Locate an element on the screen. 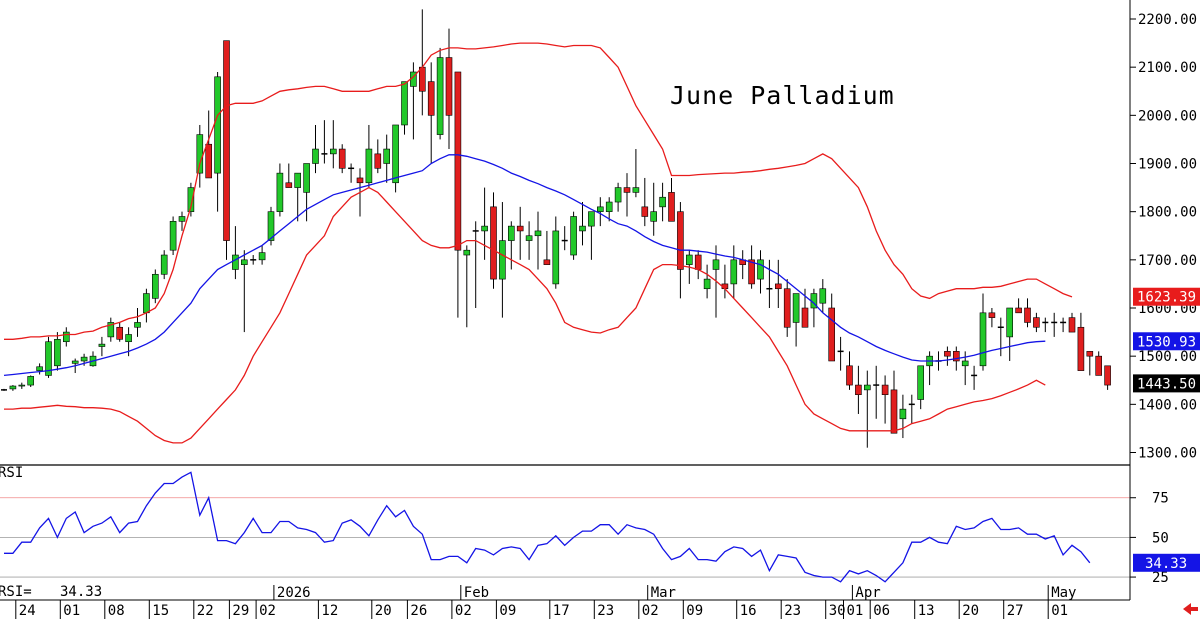  date-tick-label: 06 is located at coordinates (881, 611).